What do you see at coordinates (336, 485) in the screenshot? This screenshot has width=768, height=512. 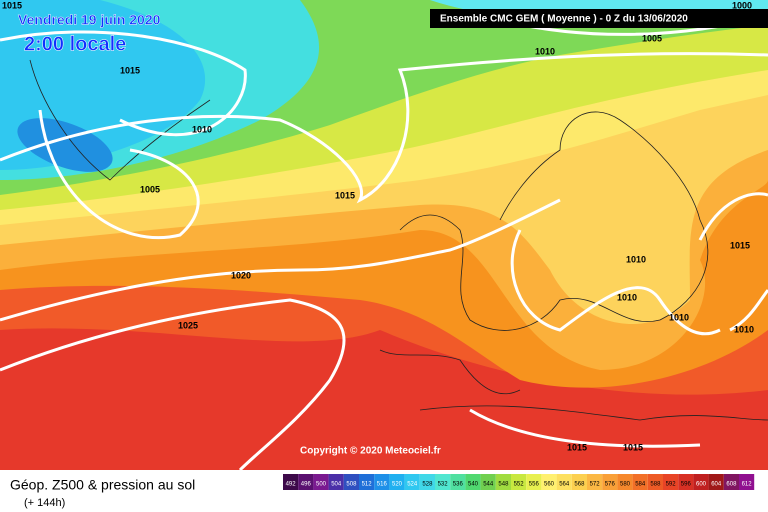 I see `scale-label: 504` at bounding box center [336, 485].